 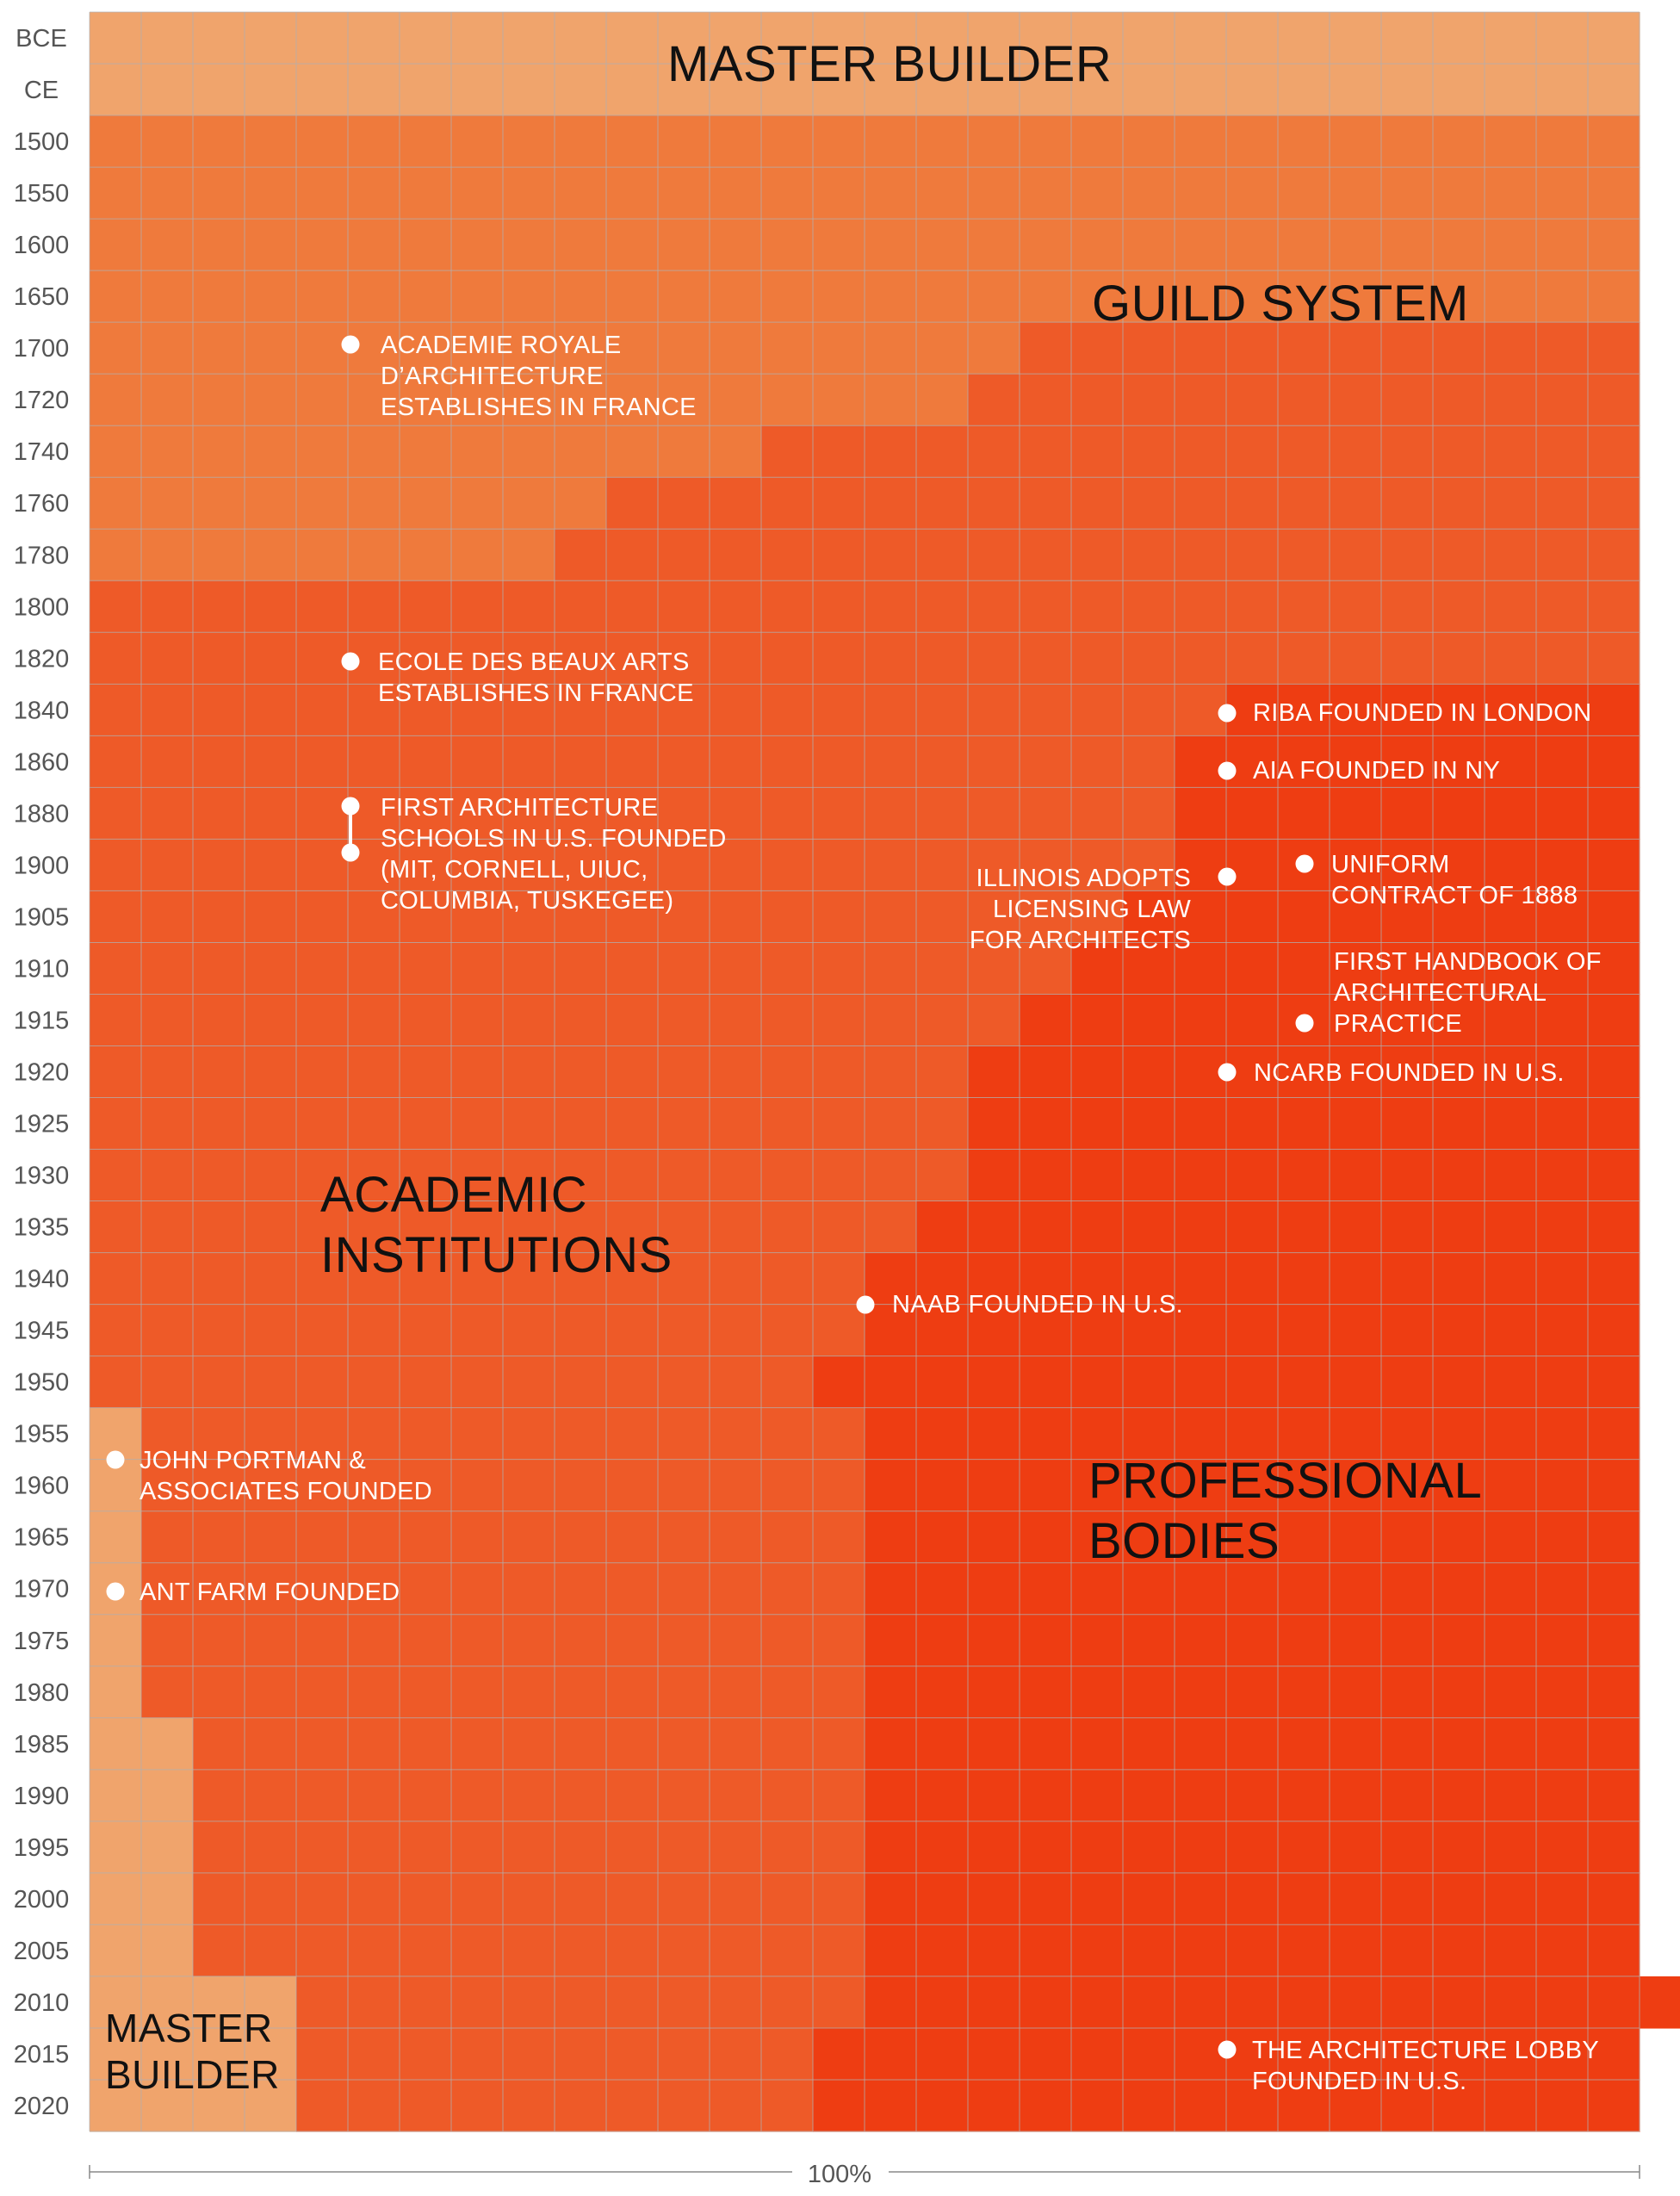 What do you see at coordinates (42, 969) in the screenshot?
I see `row-label-1910: 1910` at bounding box center [42, 969].